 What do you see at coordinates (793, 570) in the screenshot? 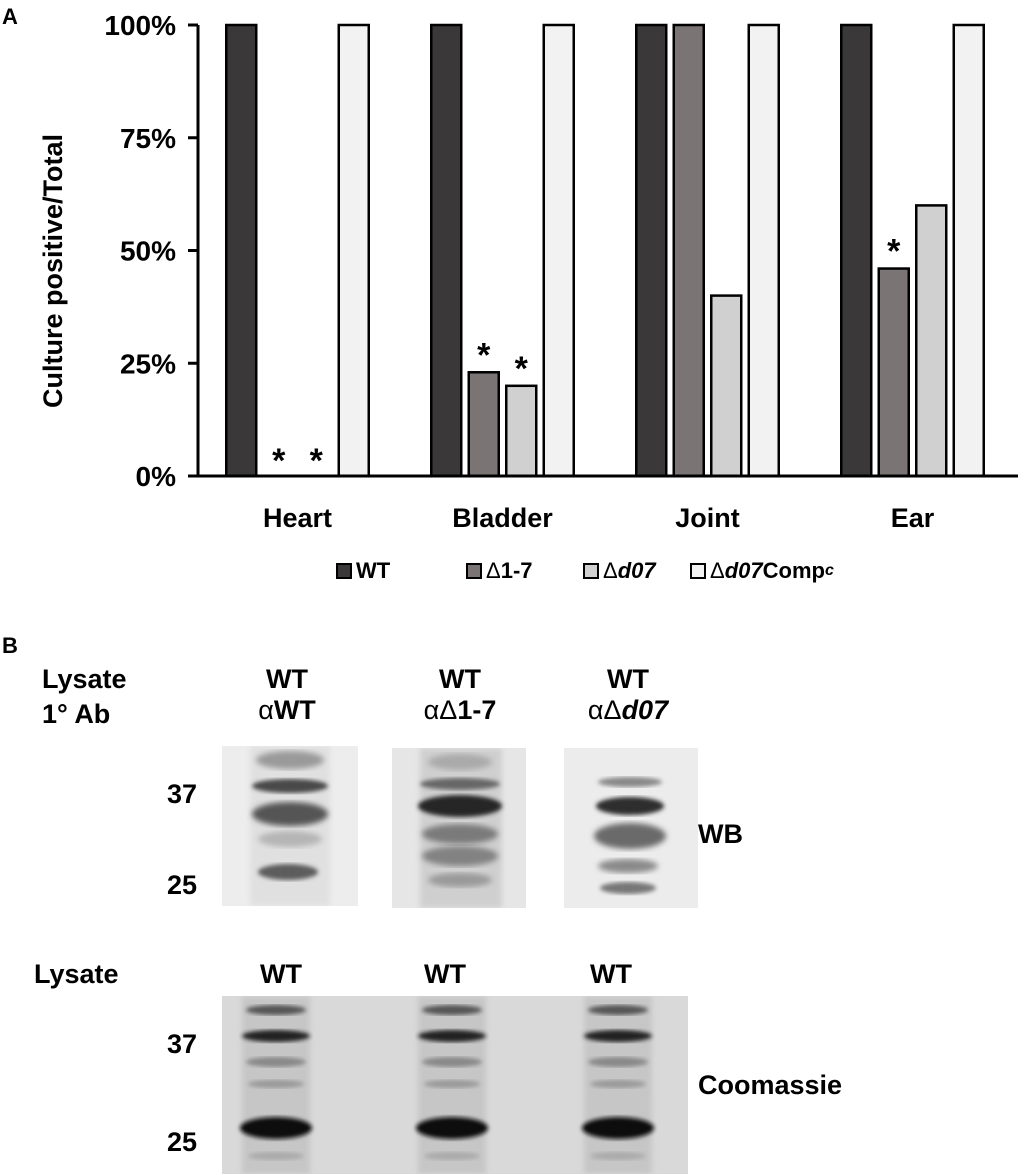
I see `legend-label-comp: Comp` at bounding box center [793, 570].